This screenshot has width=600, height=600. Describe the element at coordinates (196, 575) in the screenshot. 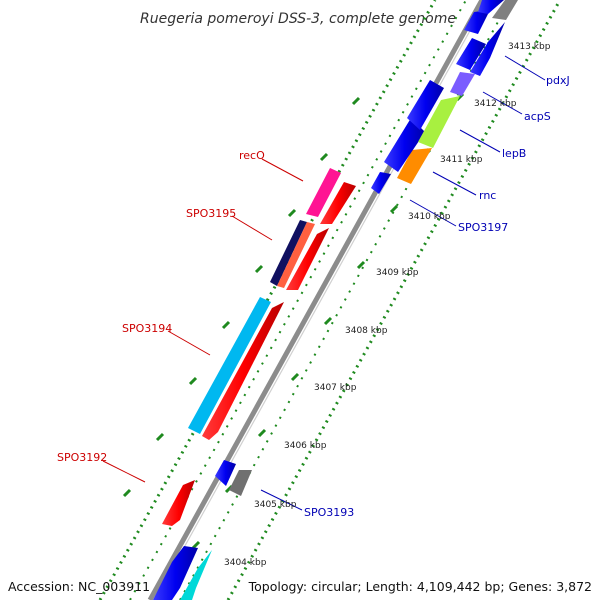

I see `gene-cyan-bottom` at that location.